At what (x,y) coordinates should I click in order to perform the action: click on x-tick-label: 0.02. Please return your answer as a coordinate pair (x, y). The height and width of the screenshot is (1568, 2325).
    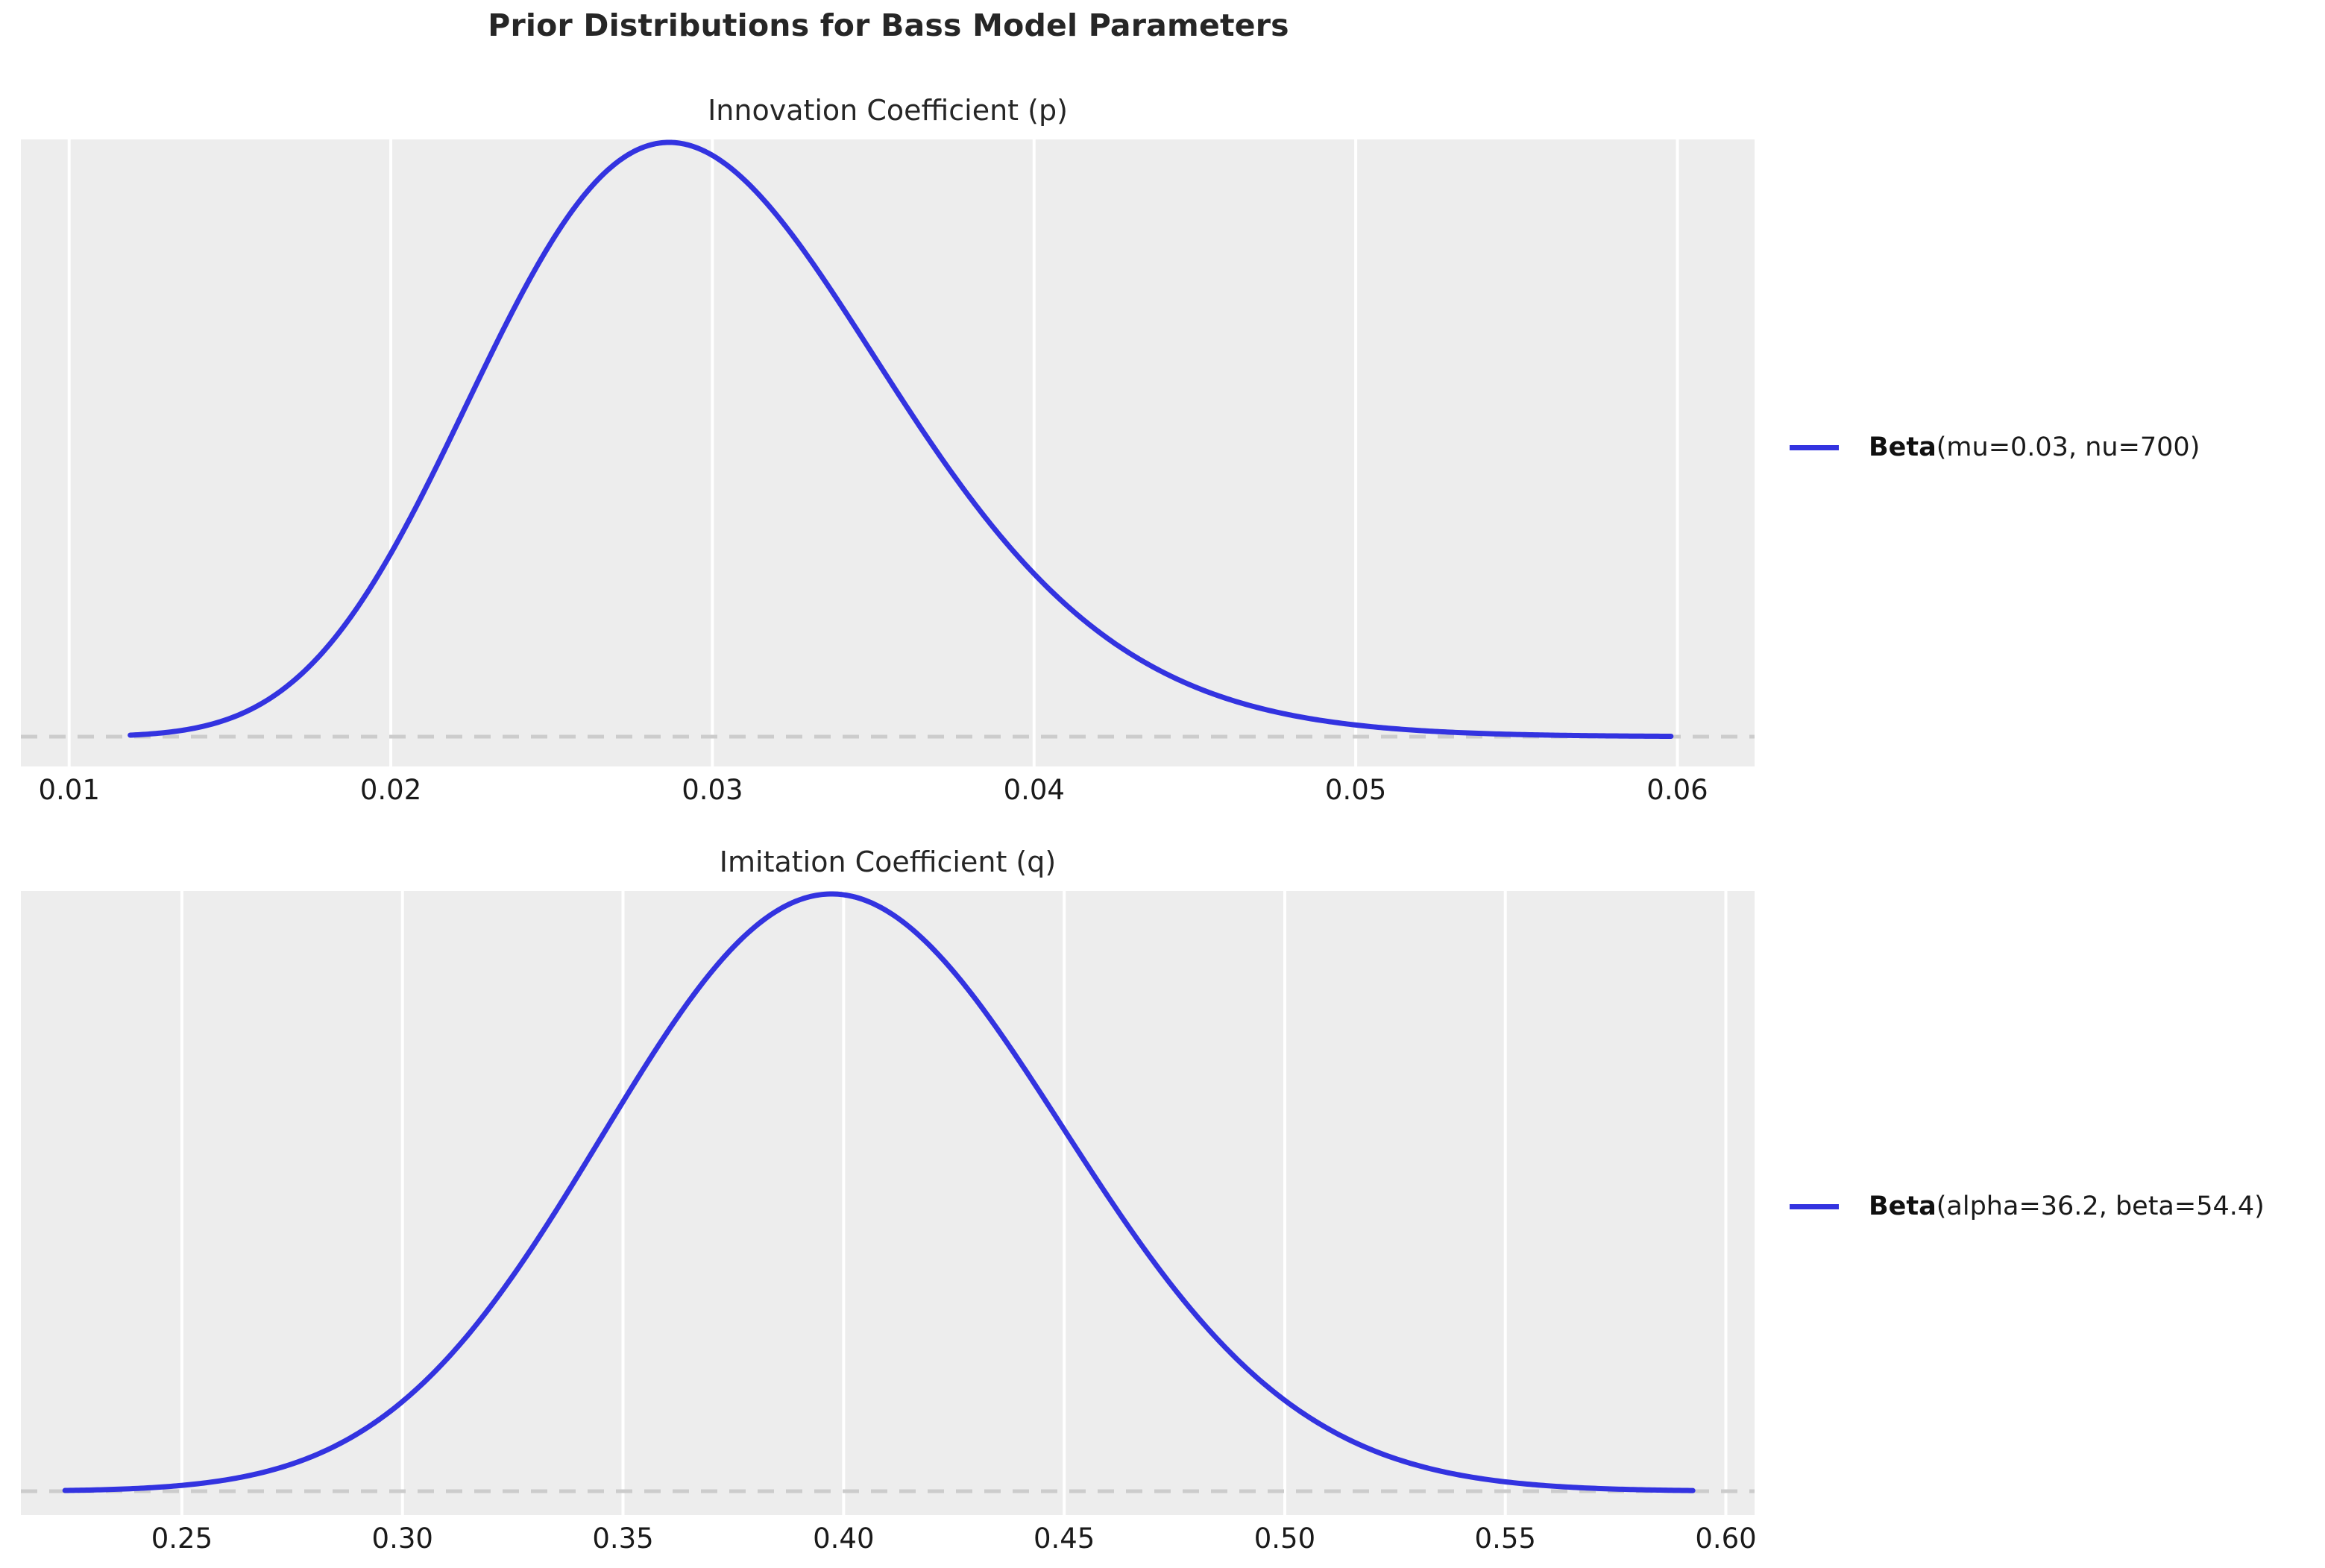
    Looking at the image, I should click on (390, 790).